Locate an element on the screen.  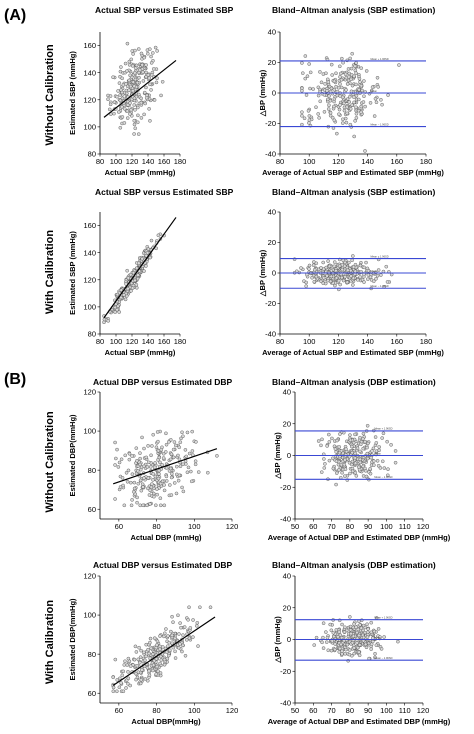
x-axis-label: Actual DBP (mmHg) is located at coordinates (166, 537).